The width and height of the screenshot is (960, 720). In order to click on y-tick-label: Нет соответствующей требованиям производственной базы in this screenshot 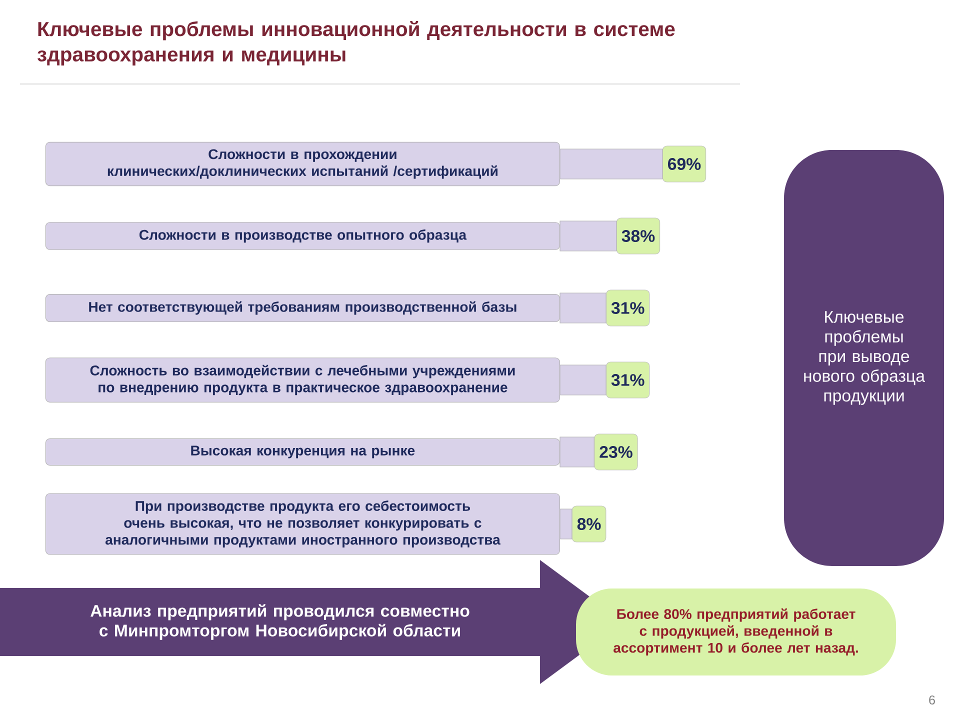, I will do `click(302, 308)`.